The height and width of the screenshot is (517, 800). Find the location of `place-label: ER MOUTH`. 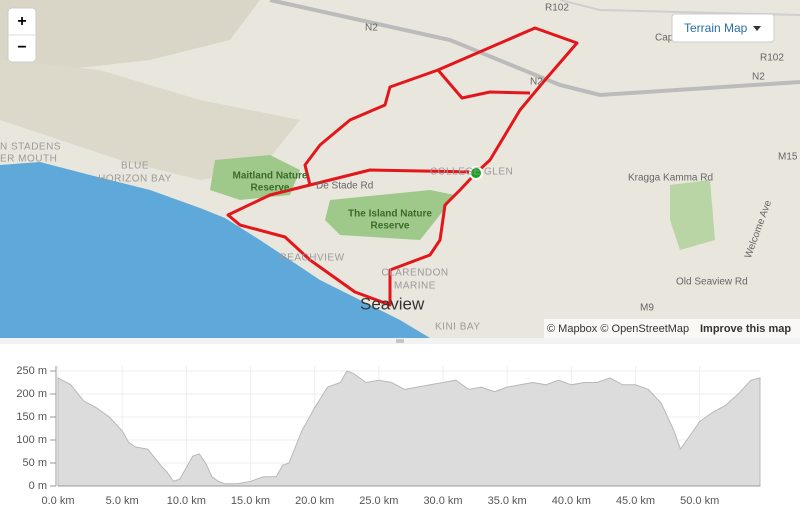

place-label: ER MOUTH is located at coordinates (28, 159).